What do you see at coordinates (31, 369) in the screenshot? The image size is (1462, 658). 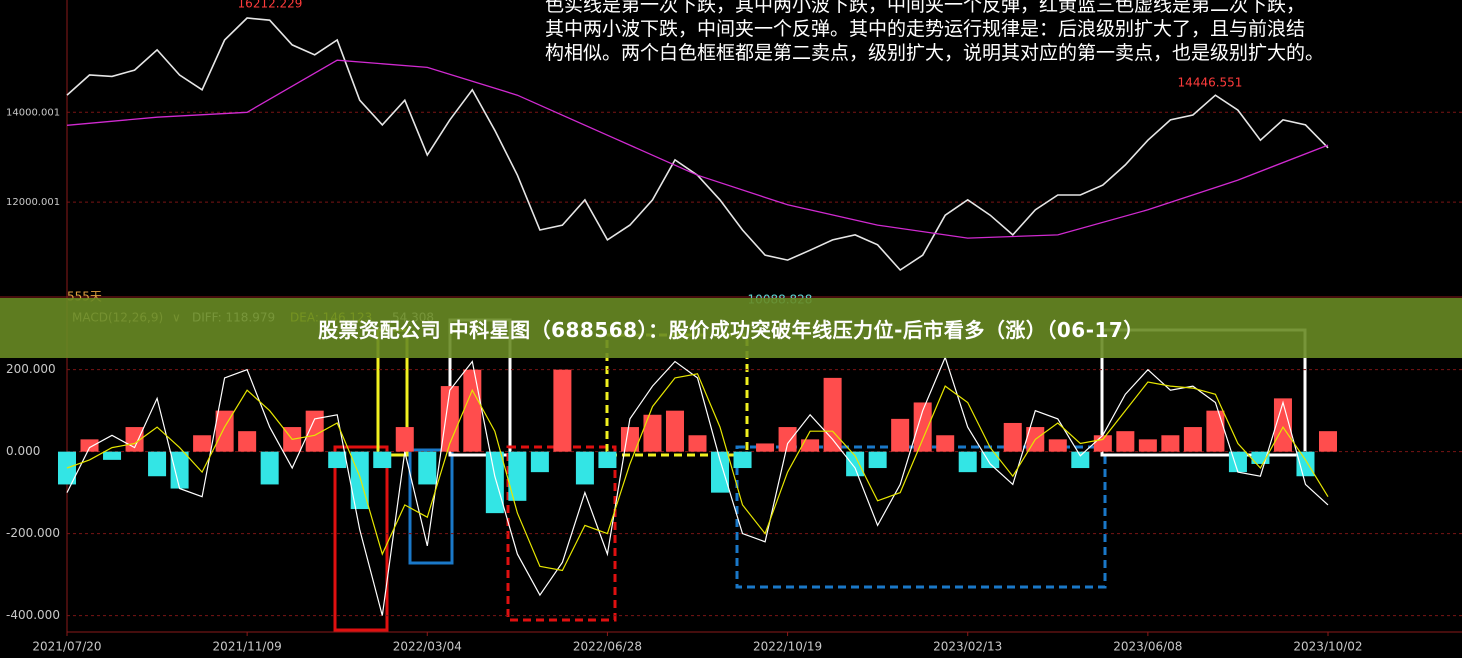 I see `y-tick-label: 200.000` at bounding box center [31, 369].